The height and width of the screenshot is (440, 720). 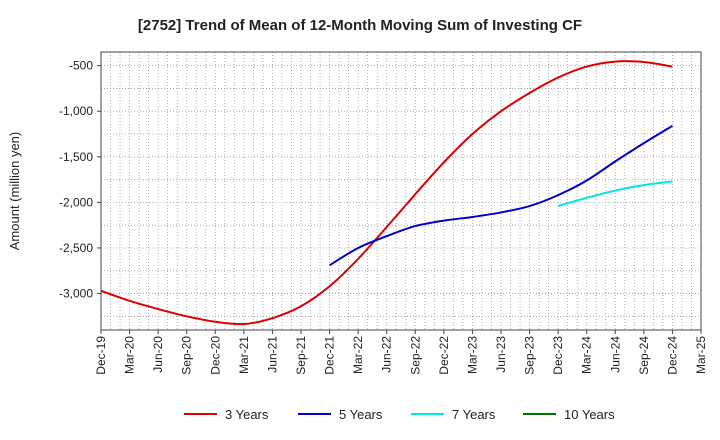 What do you see at coordinates (244, 355) in the screenshot?
I see `x-tick-label: Mar-21` at bounding box center [244, 355].